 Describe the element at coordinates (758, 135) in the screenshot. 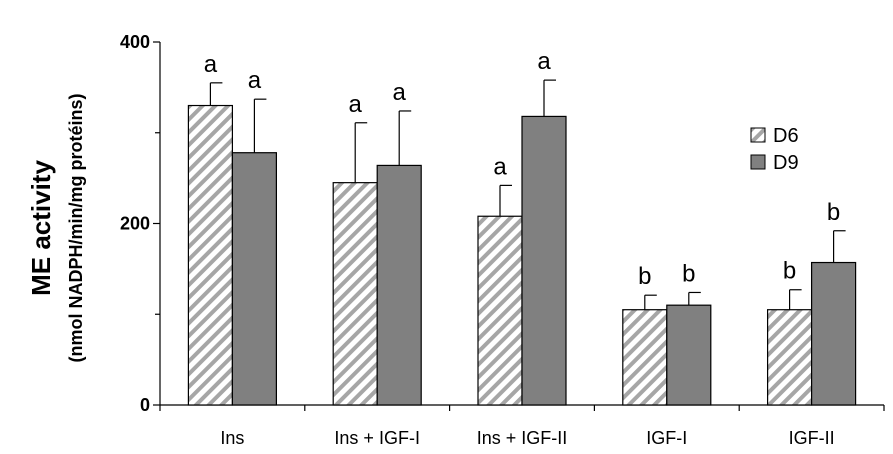

I see `legend-swatch-d6` at that location.